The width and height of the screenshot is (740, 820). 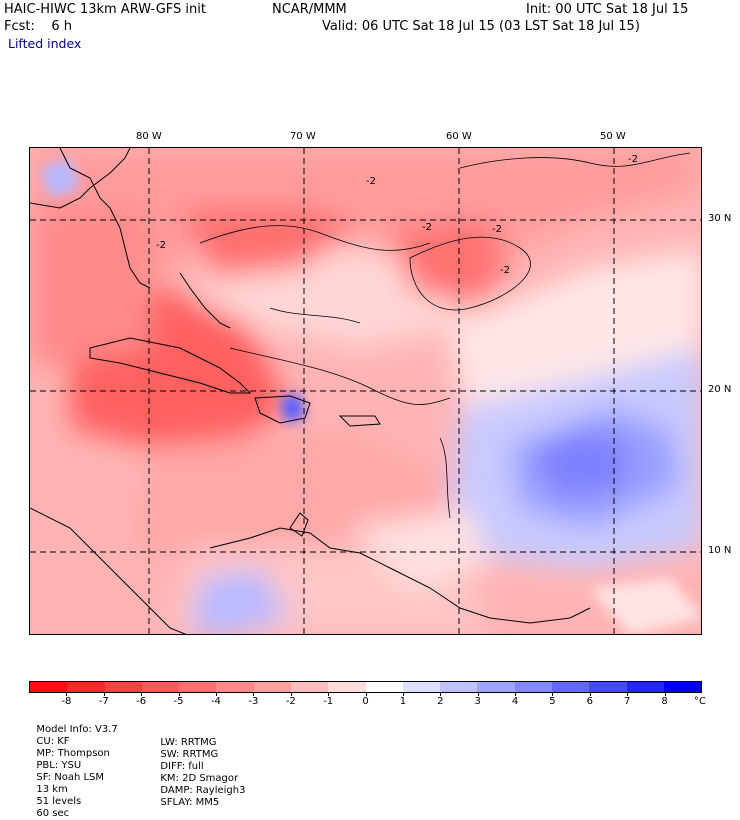 What do you see at coordinates (590, 701) in the screenshot?
I see `colorbar-tick-label: 6` at bounding box center [590, 701].